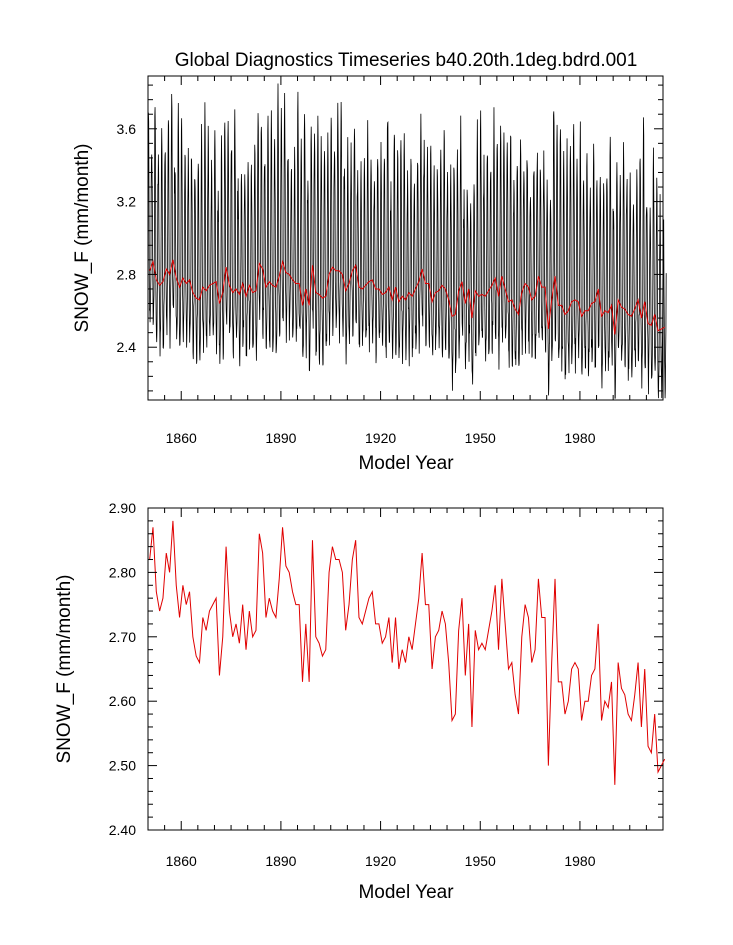 This screenshot has height=945, width=733. Describe the element at coordinates (122, 508) in the screenshot. I see `bottom-y-tick-label: 2.90` at that location.